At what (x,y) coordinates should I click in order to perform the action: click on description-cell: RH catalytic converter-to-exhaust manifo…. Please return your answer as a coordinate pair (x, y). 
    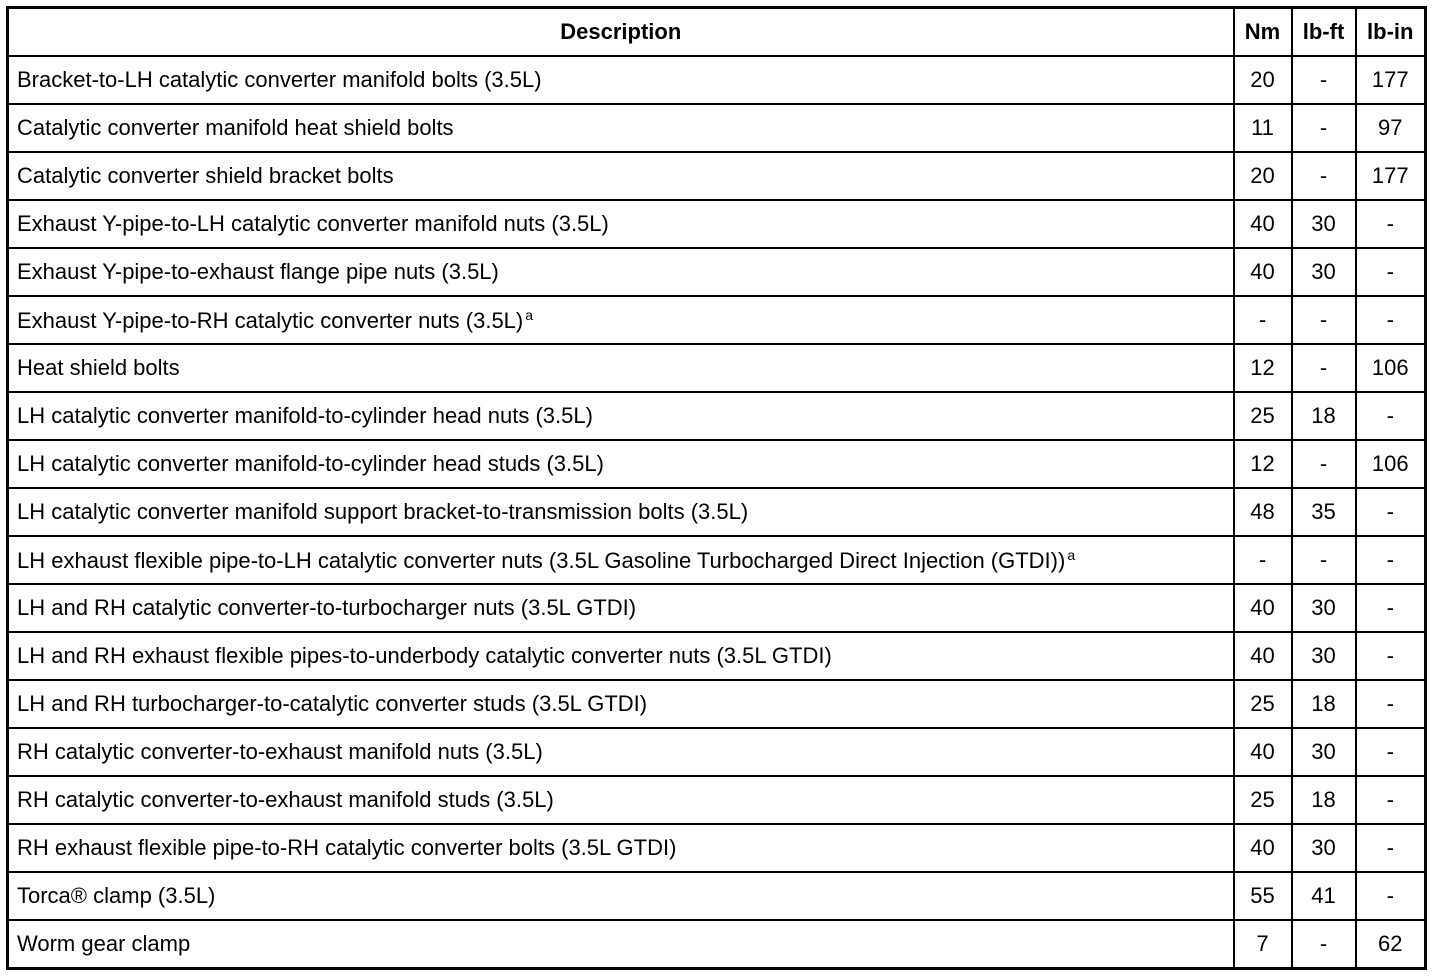
    Looking at the image, I should click on (620, 800).